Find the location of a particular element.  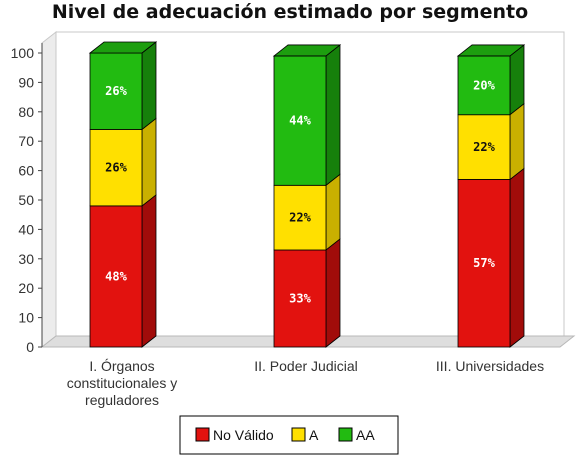

y-tick-label: 90 is located at coordinates (26, 82).